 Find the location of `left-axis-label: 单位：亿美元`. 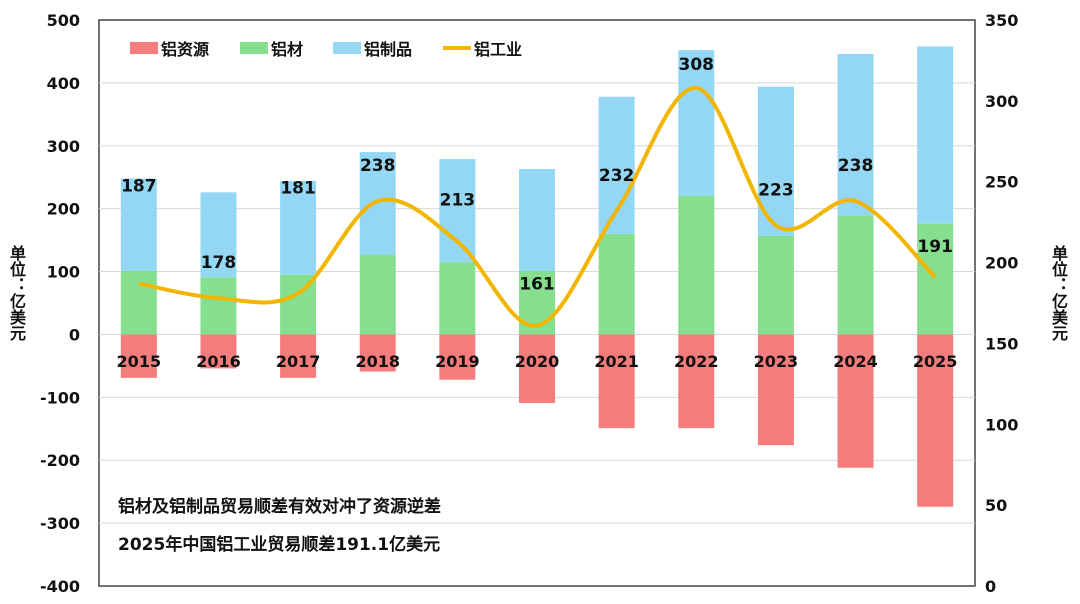

left-axis-label: 单位：亿美元 is located at coordinates (16, 293).